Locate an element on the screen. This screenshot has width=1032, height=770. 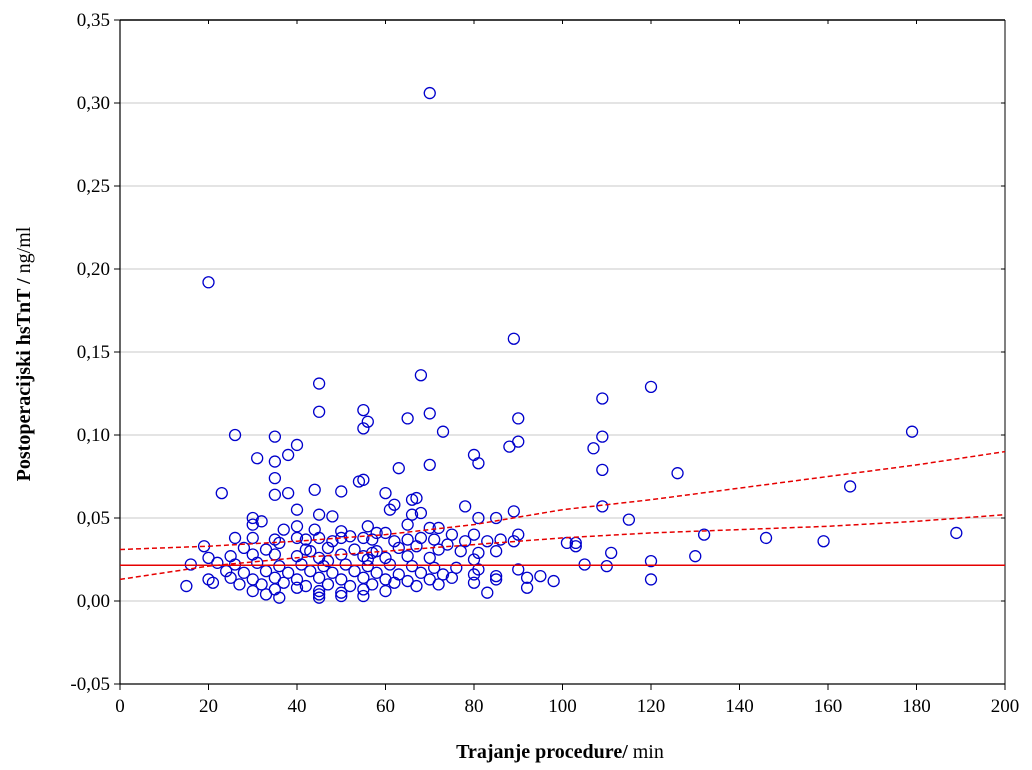
x-tick-label: 140 is located at coordinates (739, 706).